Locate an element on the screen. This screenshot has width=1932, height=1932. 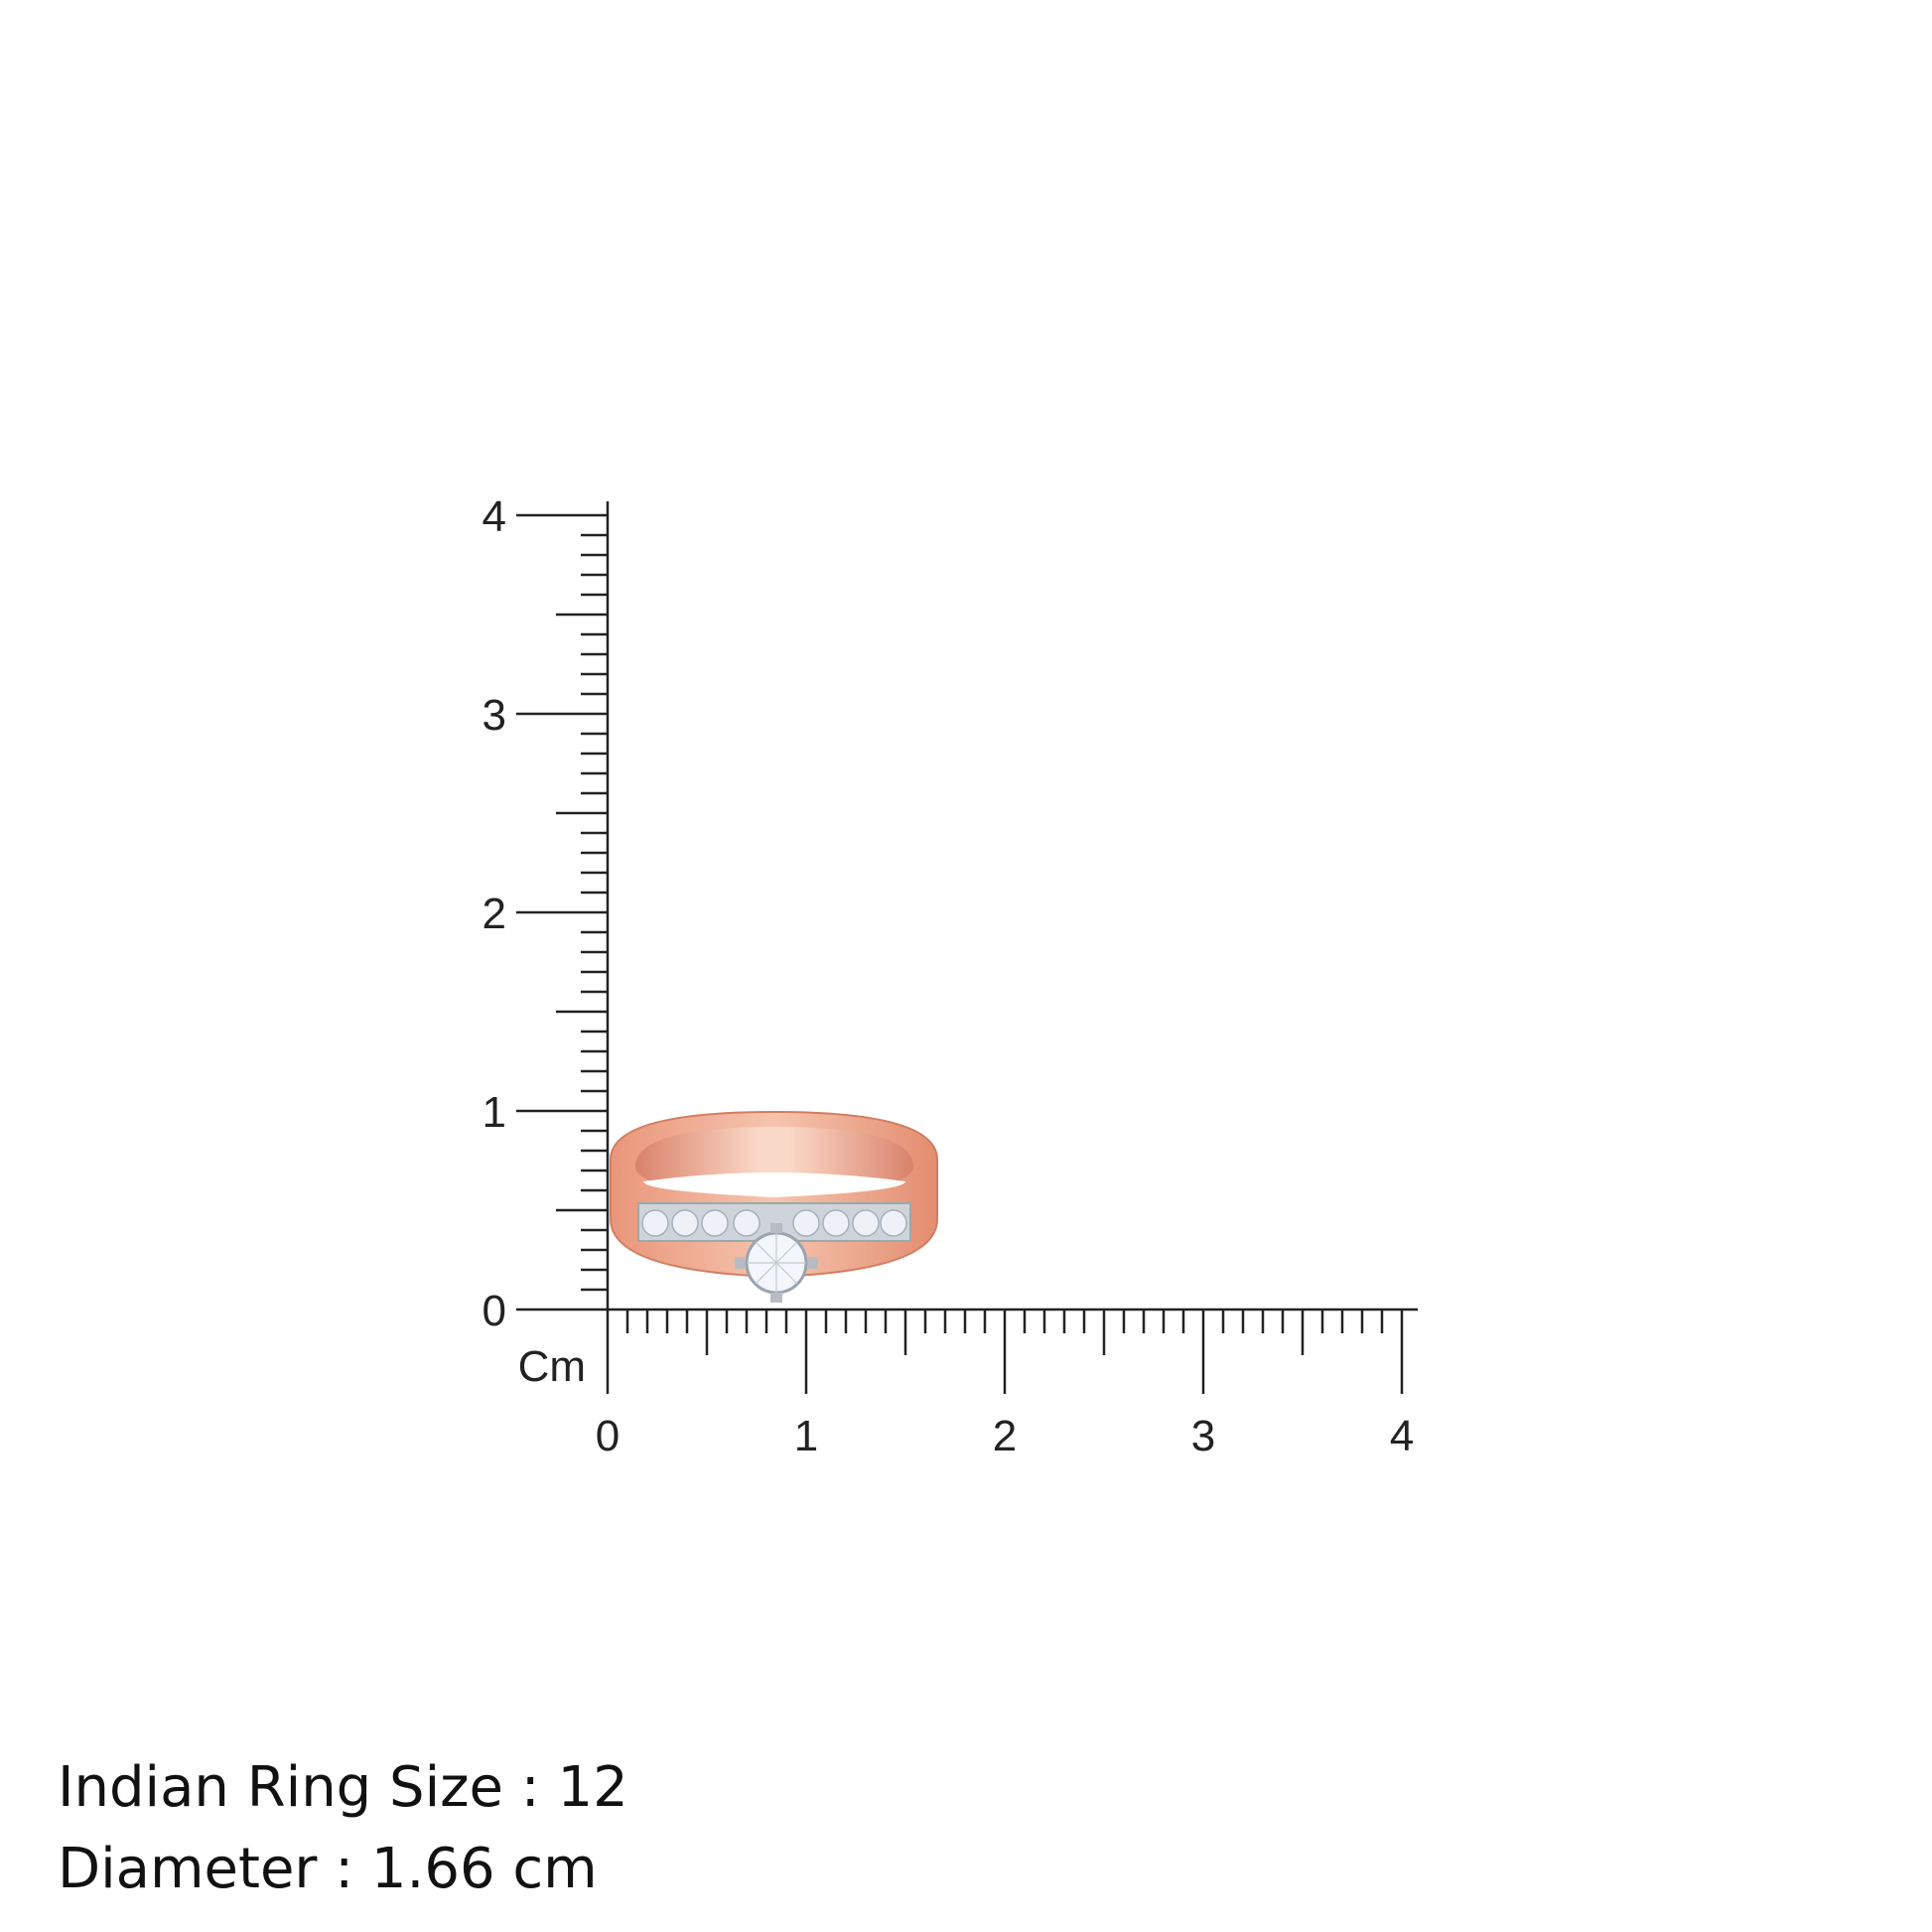
rose-gold-ring-icon is located at coordinates (774, 1207).